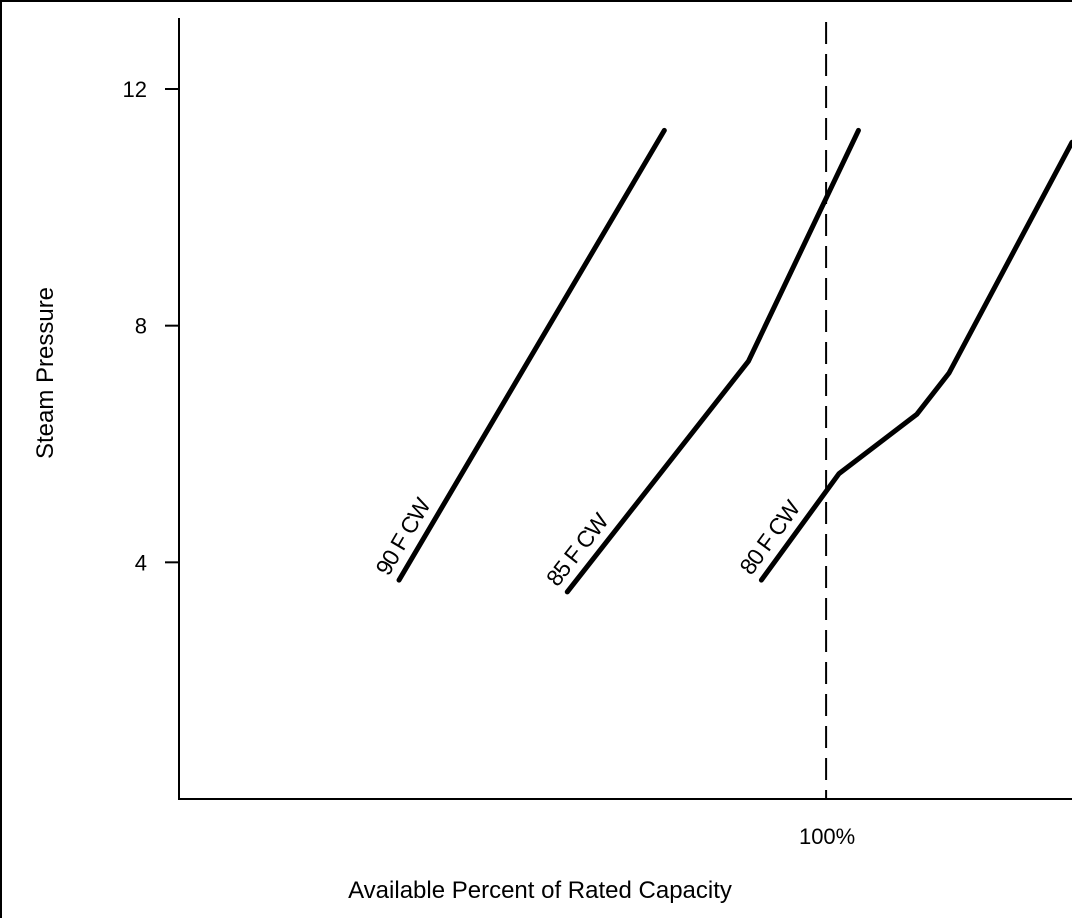 The height and width of the screenshot is (918, 1072). I want to click on x-axis-label: Available Percent of Rated Capacity, so click(540, 890).